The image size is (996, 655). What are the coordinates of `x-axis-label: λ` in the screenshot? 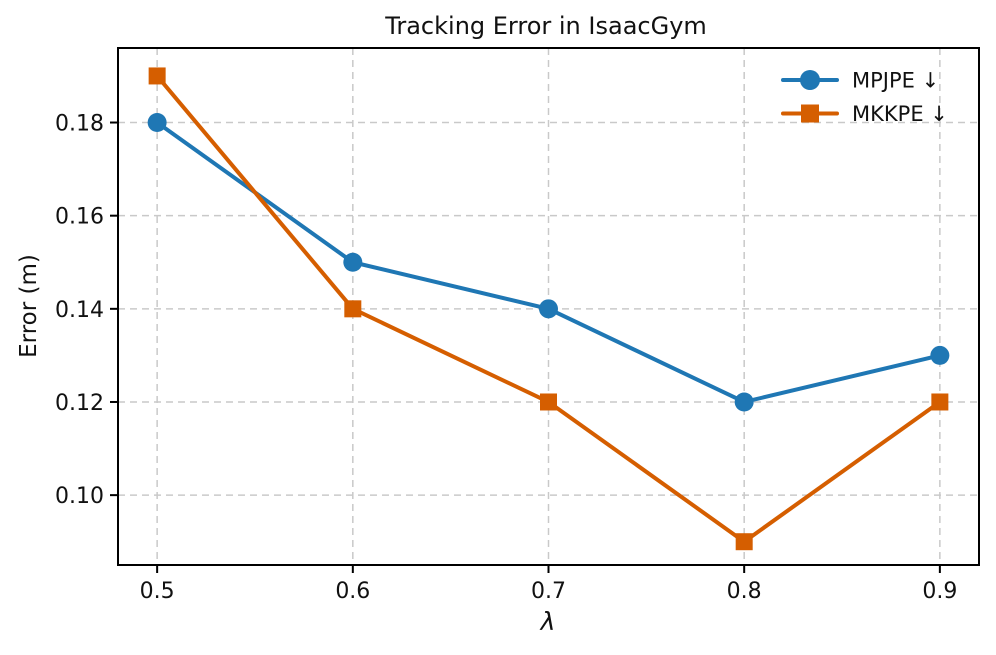 It's located at (547, 621).